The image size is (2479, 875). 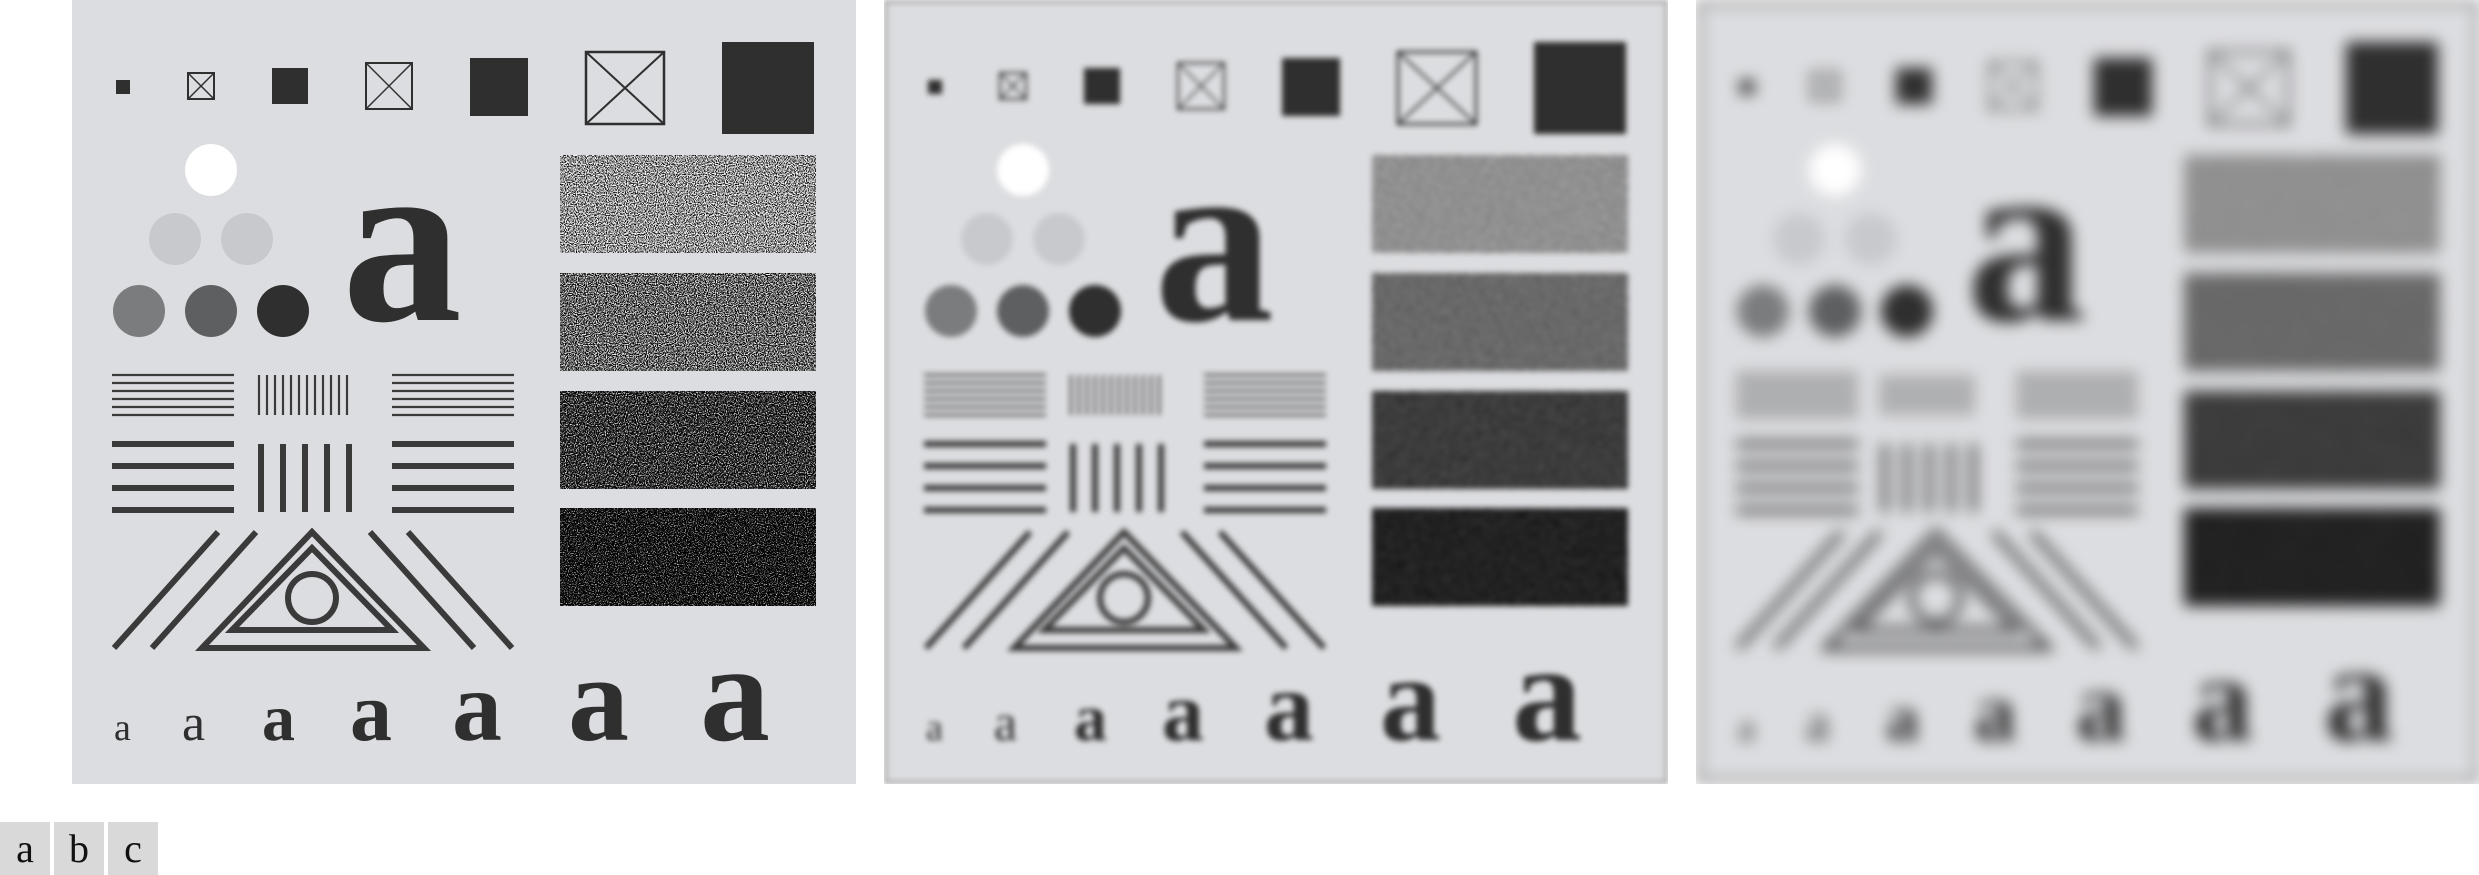 What do you see at coordinates (193, 723) in the screenshot?
I see `letter-row-2: a` at bounding box center [193, 723].